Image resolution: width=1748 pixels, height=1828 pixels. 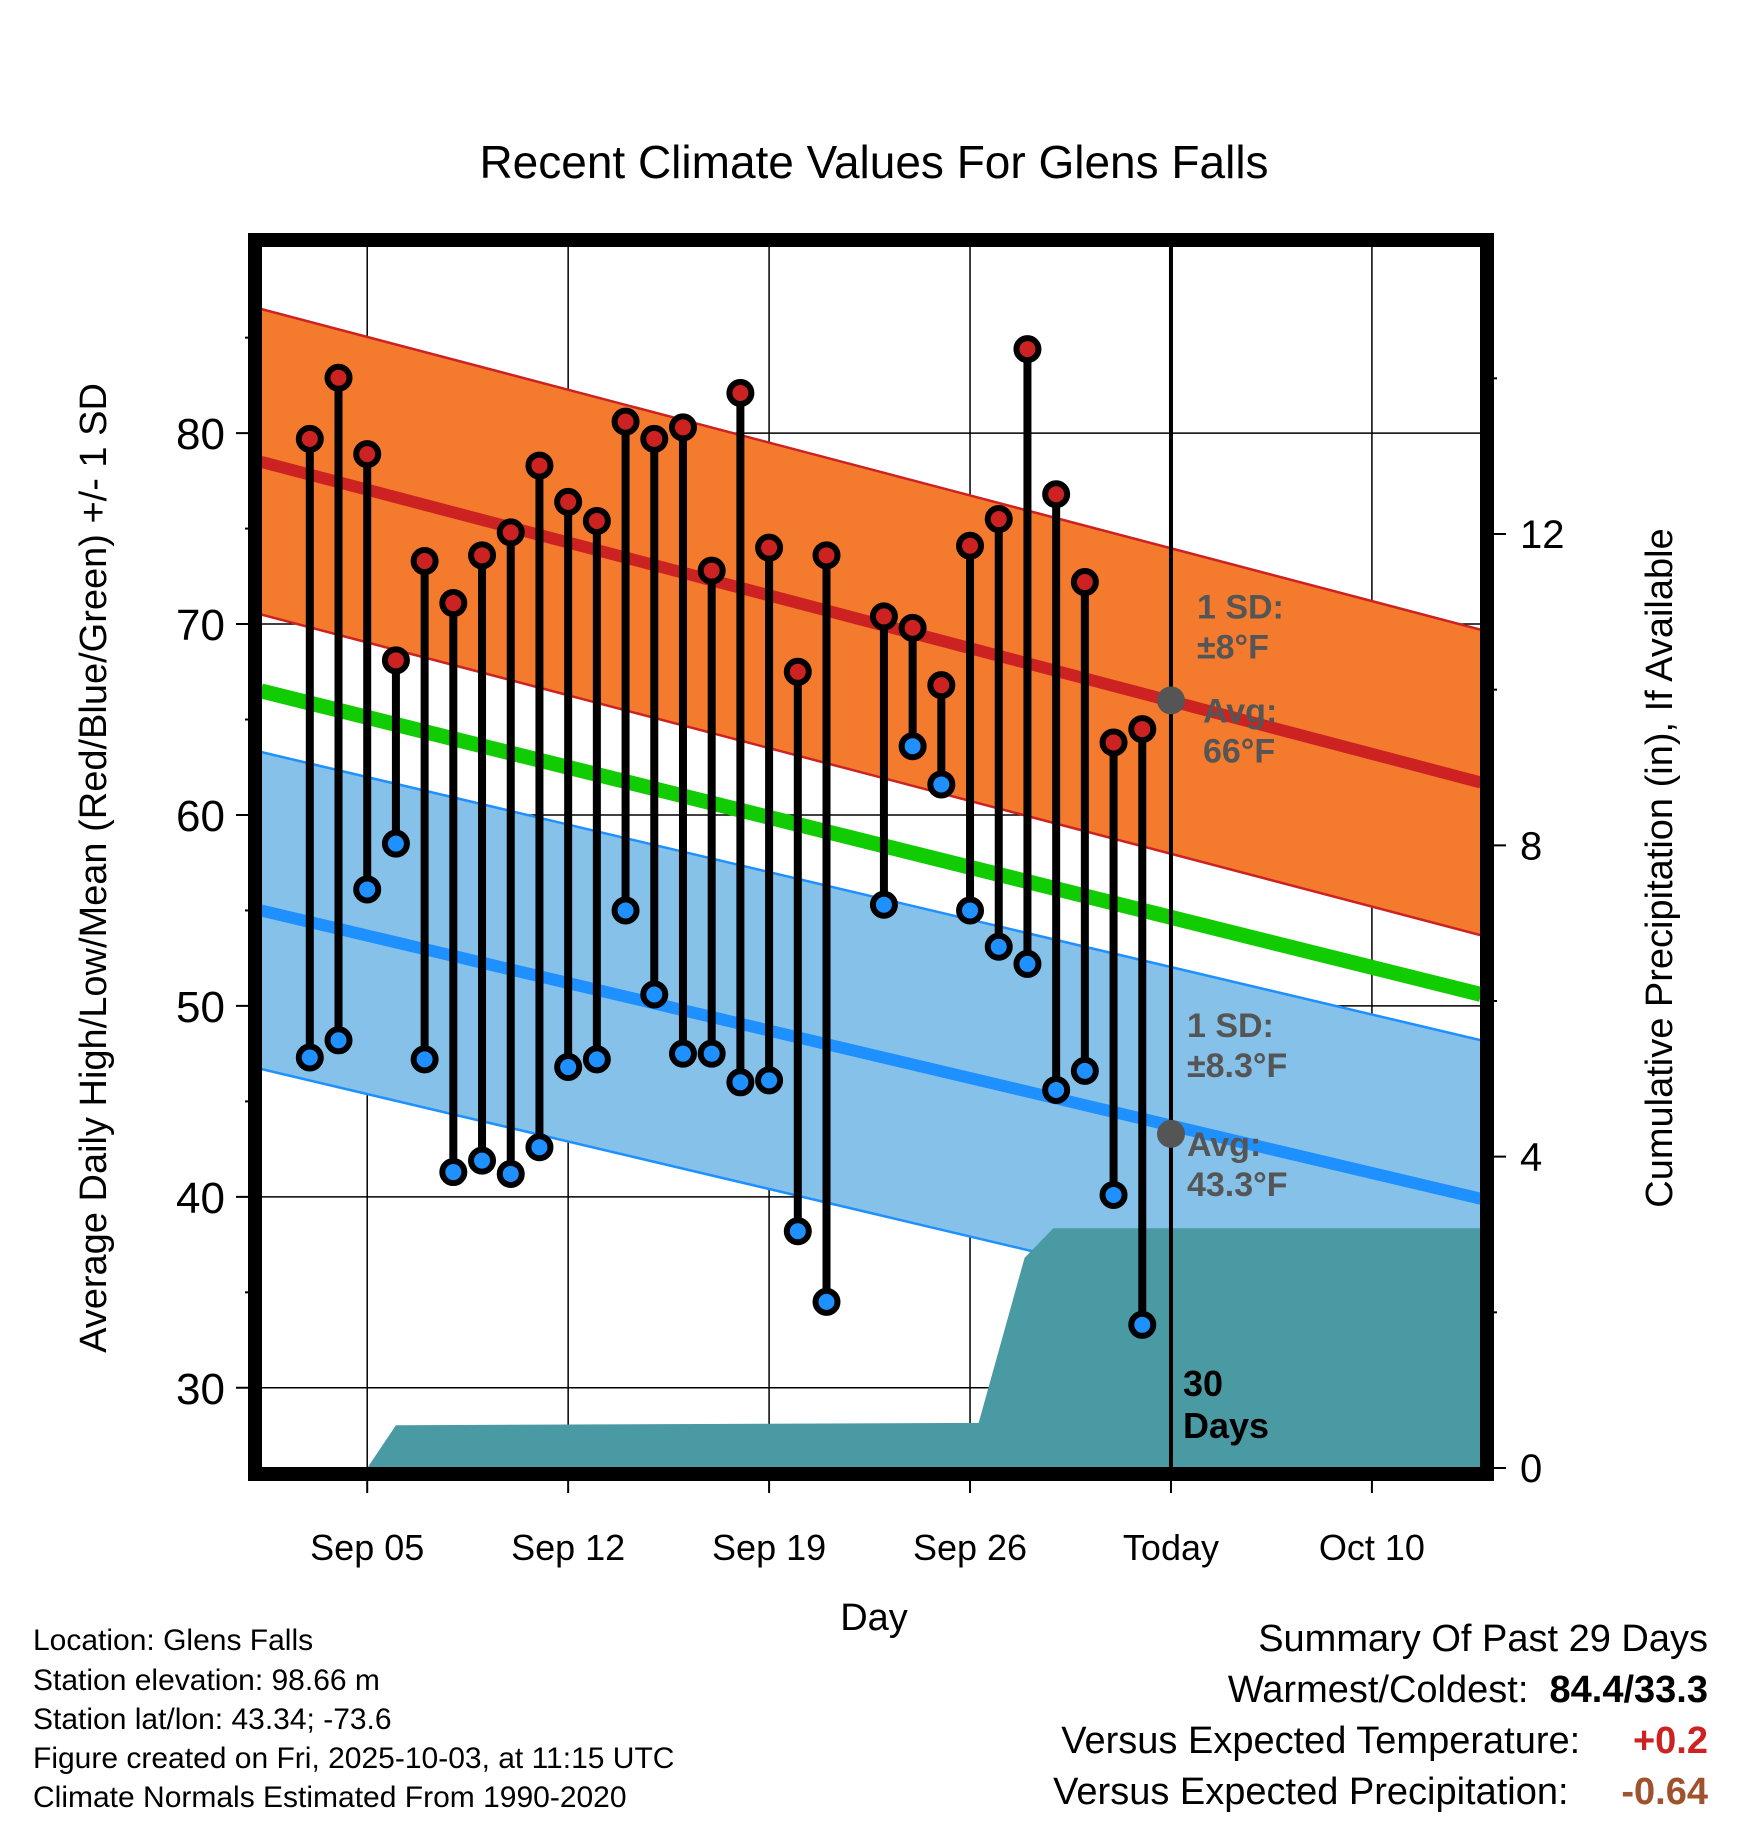 What do you see at coordinates (1531, 846) in the screenshot?
I see `y2-tick-label-8: 8` at bounding box center [1531, 846].